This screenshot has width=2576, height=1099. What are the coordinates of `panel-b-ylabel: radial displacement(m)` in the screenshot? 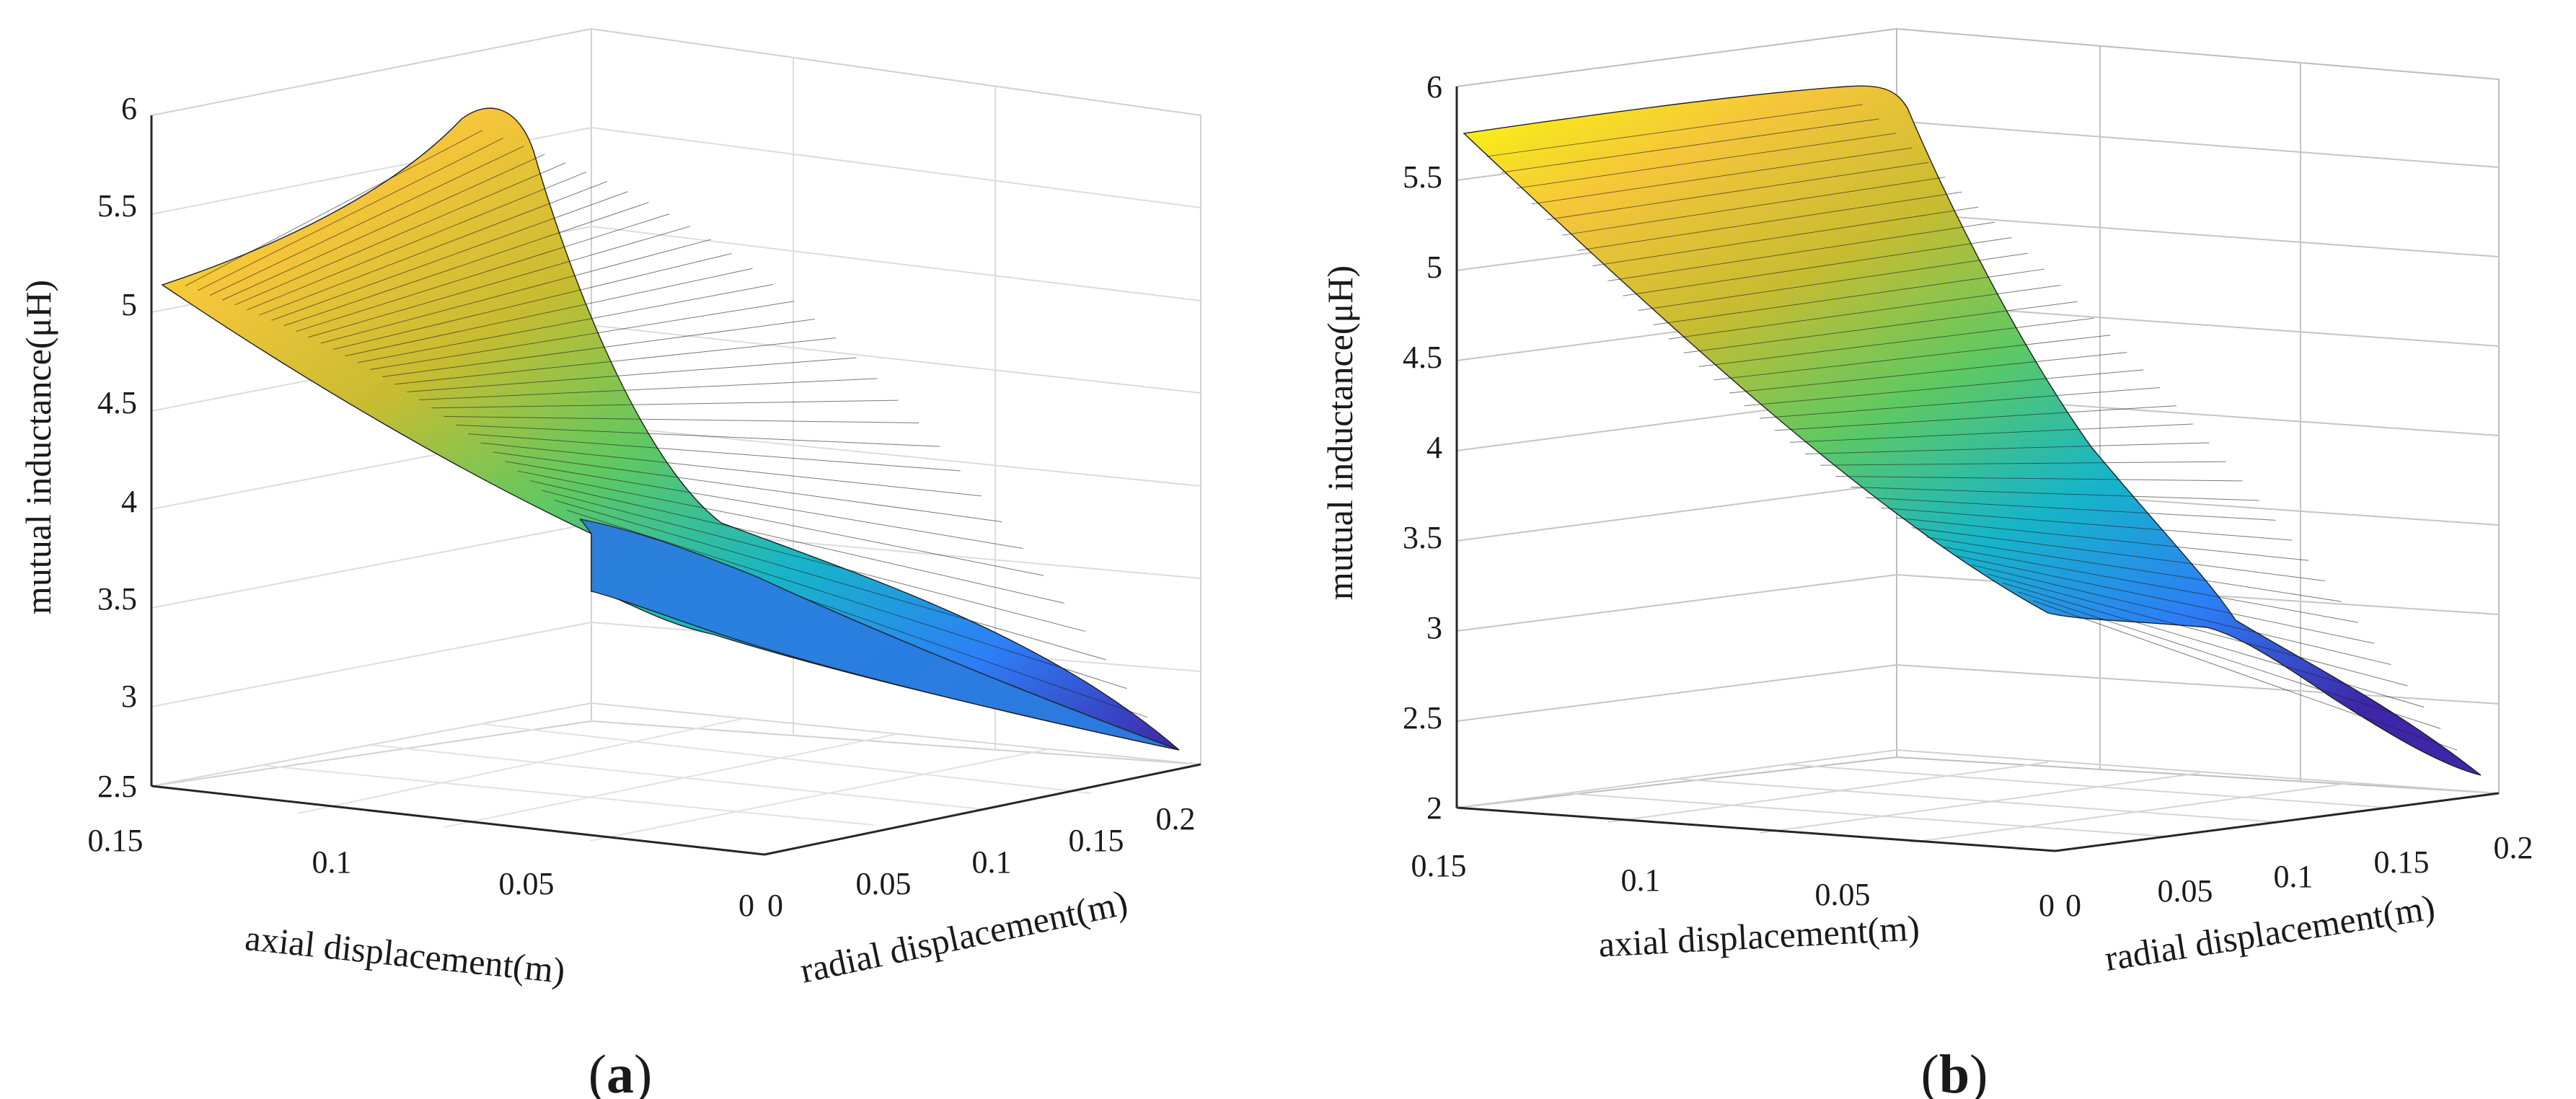 It's located at (2270, 932).